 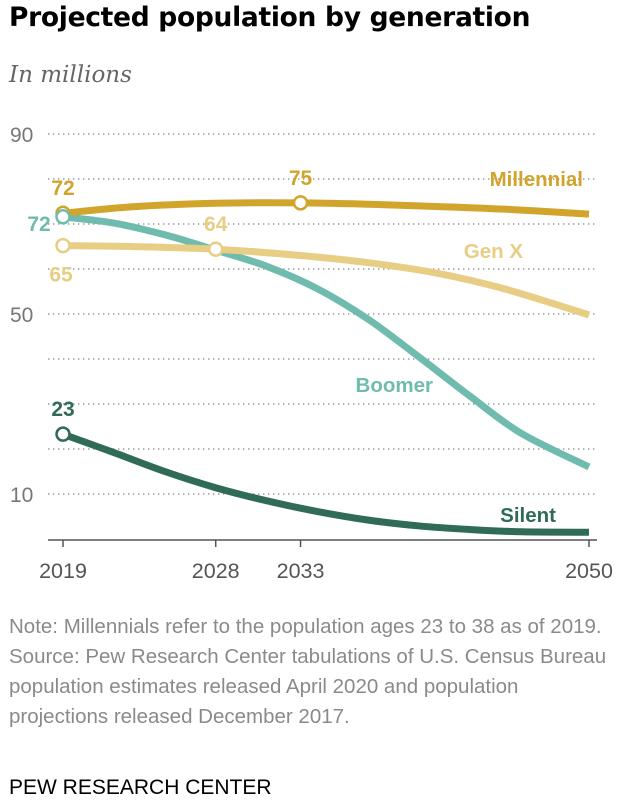 I want to click on series-name-label: Silent, so click(x=528, y=515).